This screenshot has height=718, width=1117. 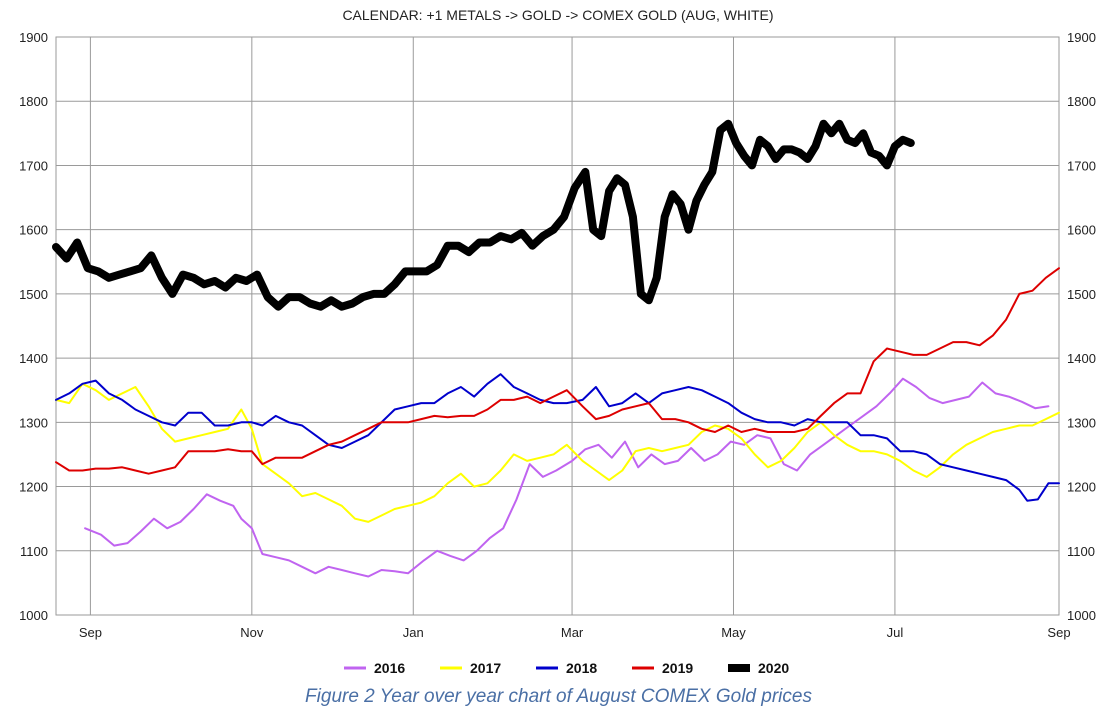 What do you see at coordinates (33, 487) in the screenshot?
I see `y-tick-label-left: 1200` at bounding box center [33, 487].